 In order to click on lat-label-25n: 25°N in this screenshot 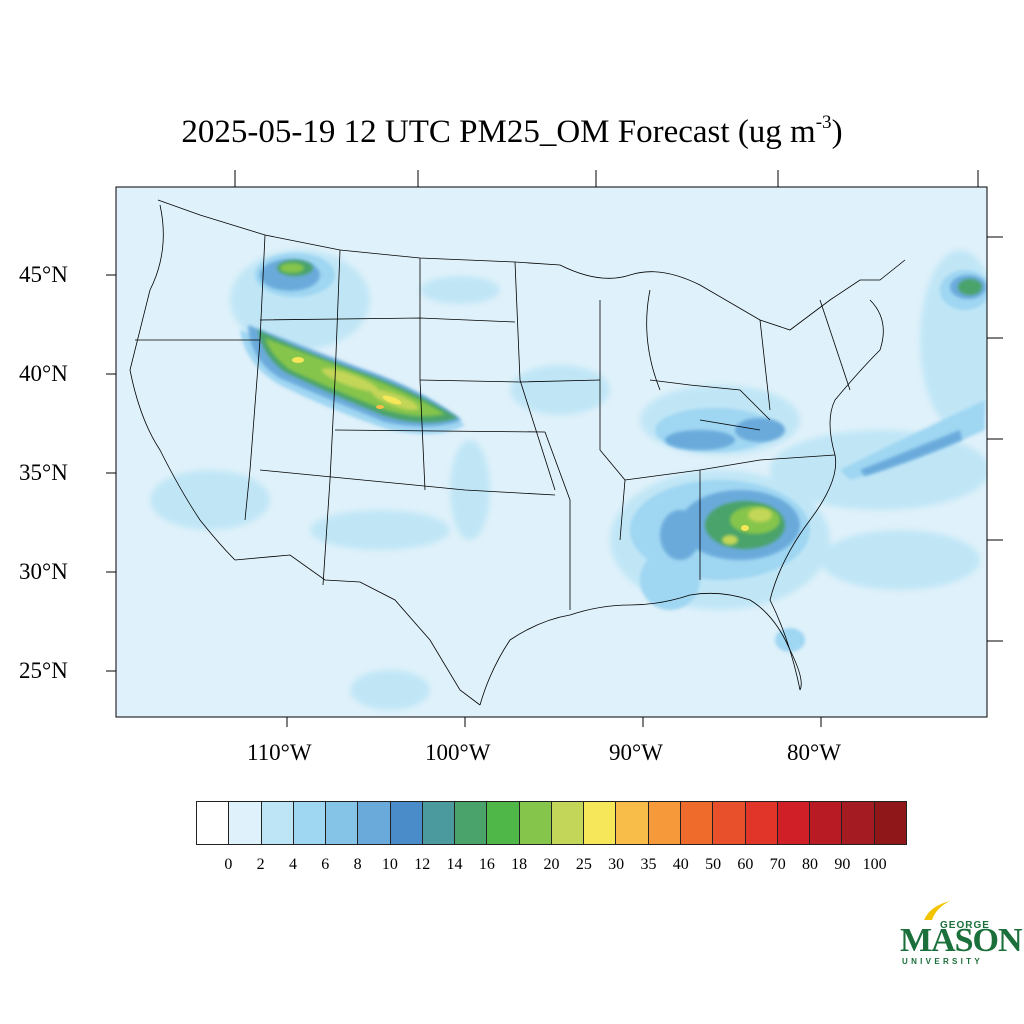, I will do `click(43, 670)`.